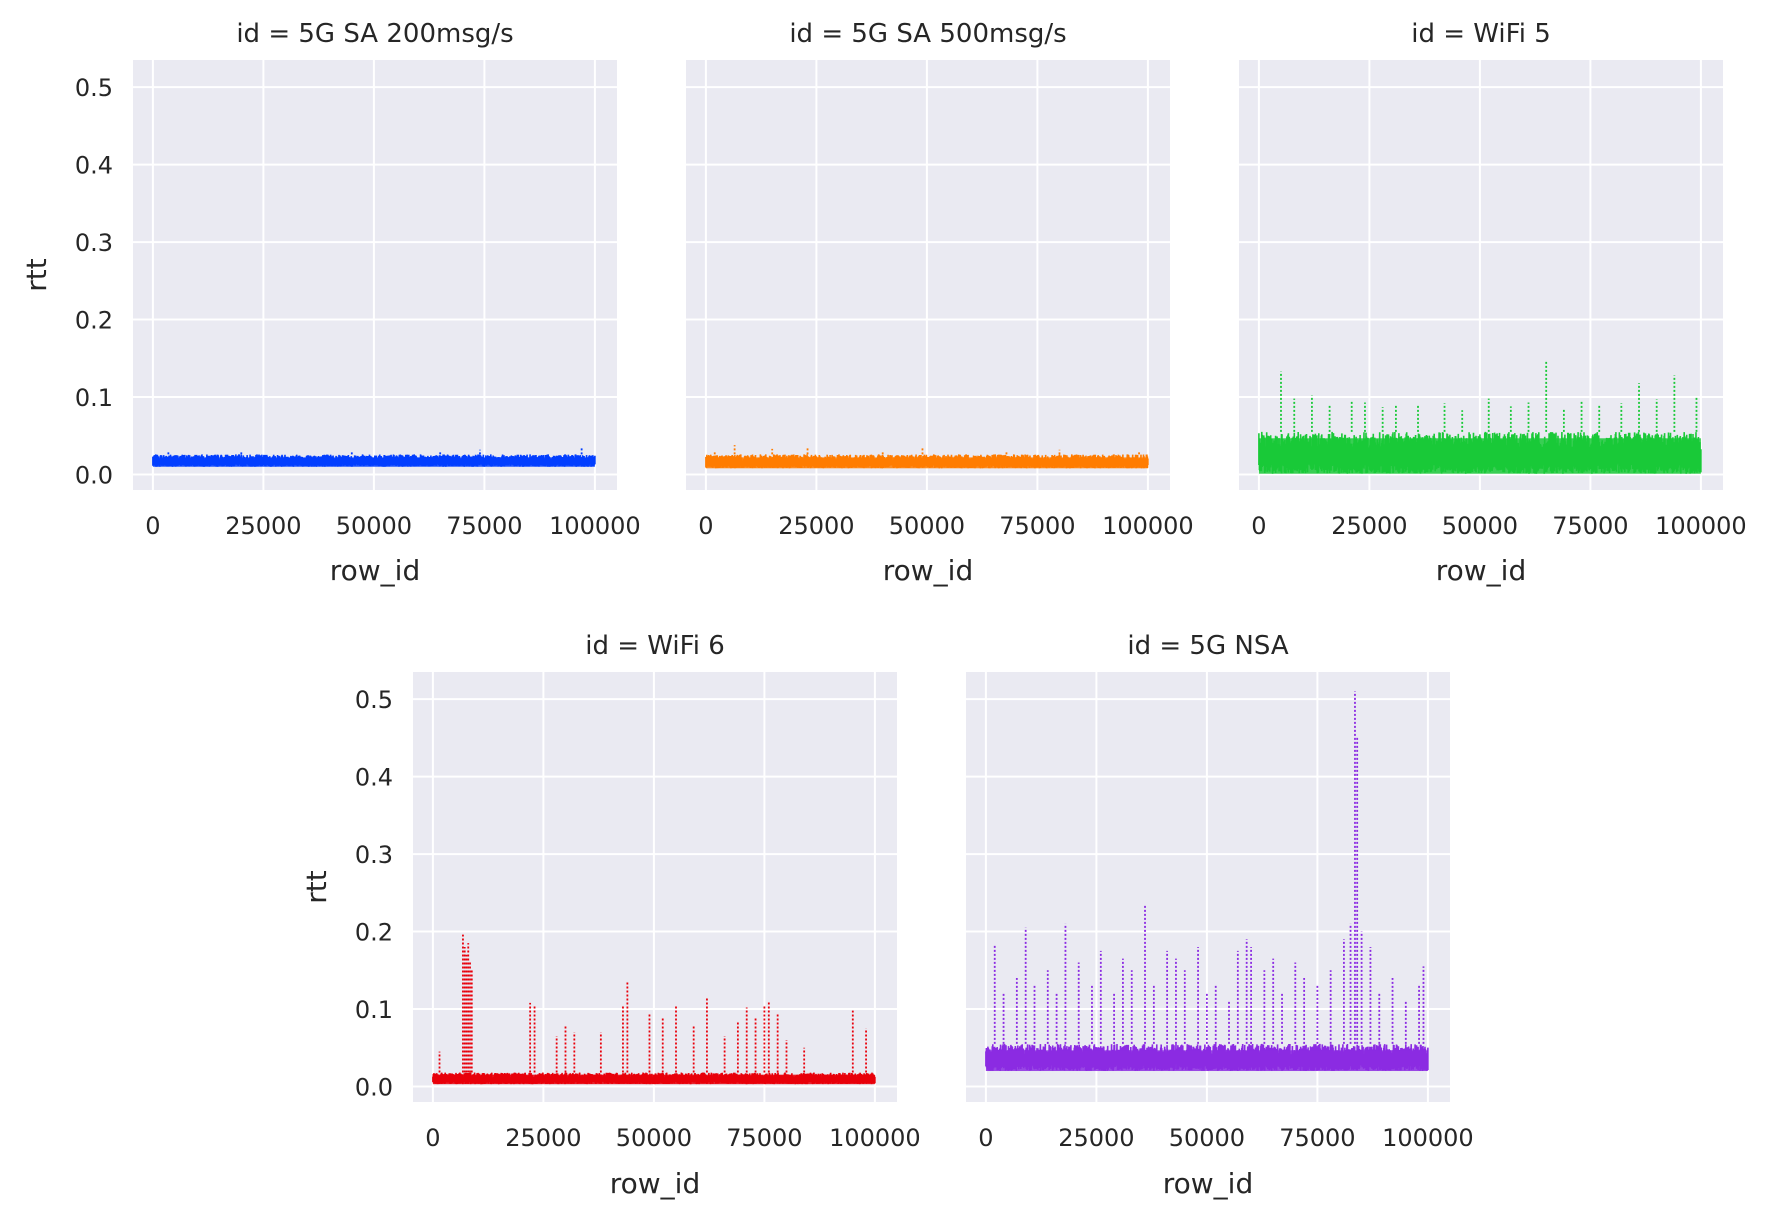 The image size is (1767, 1218). Describe the element at coordinates (655, 646) in the screenshot. I see `facet-title: id = WiFi 6` at that location.